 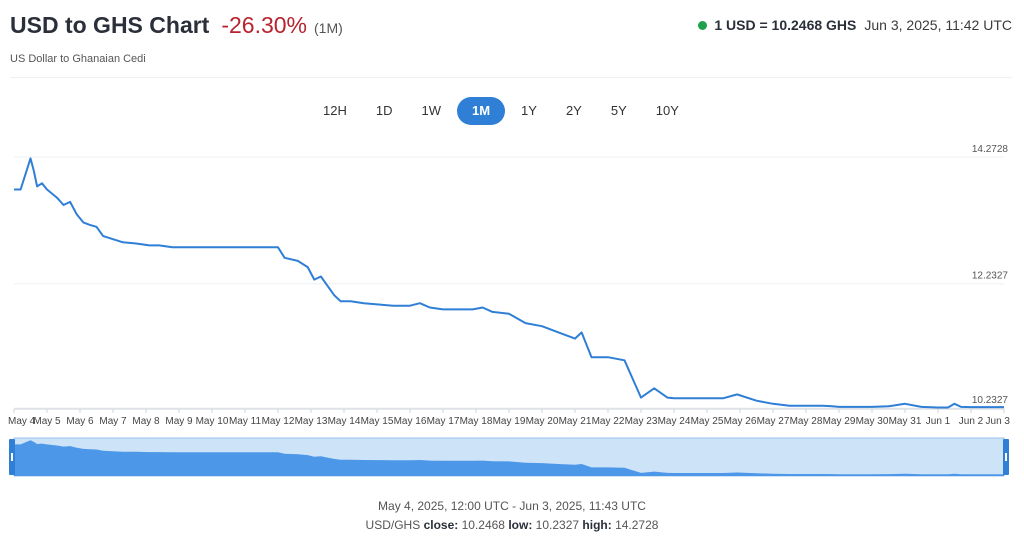 What do you see at coordinates (990, 149) in the screenshot?
I see `y-tick-label: 14.2728` at bounding box center [990, 149].